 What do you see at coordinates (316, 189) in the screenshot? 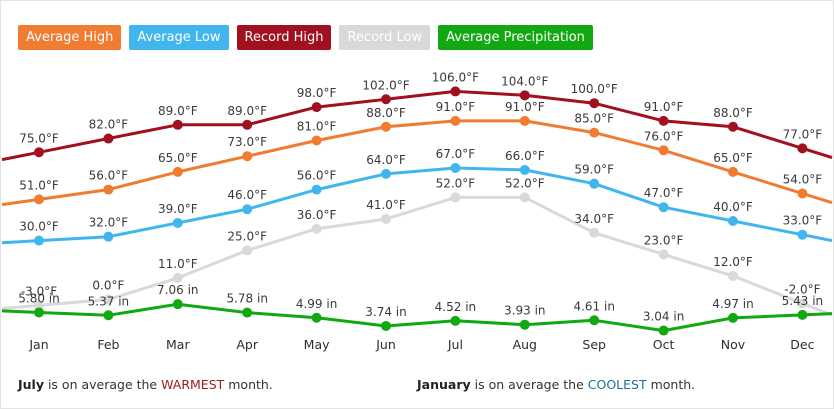
I see `average-low-point-may` at bounding box center [316, 189].